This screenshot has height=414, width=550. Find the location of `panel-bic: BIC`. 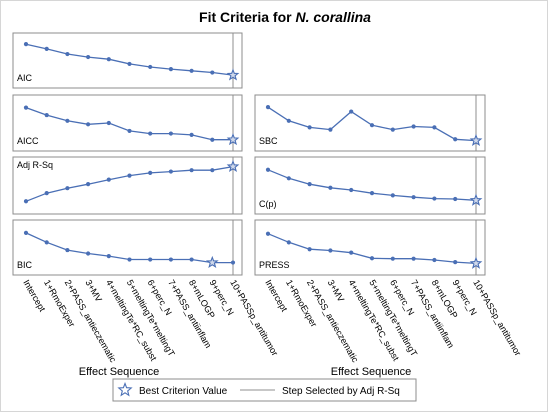

panel-bic: BIC is located at coordinates (127, 247).